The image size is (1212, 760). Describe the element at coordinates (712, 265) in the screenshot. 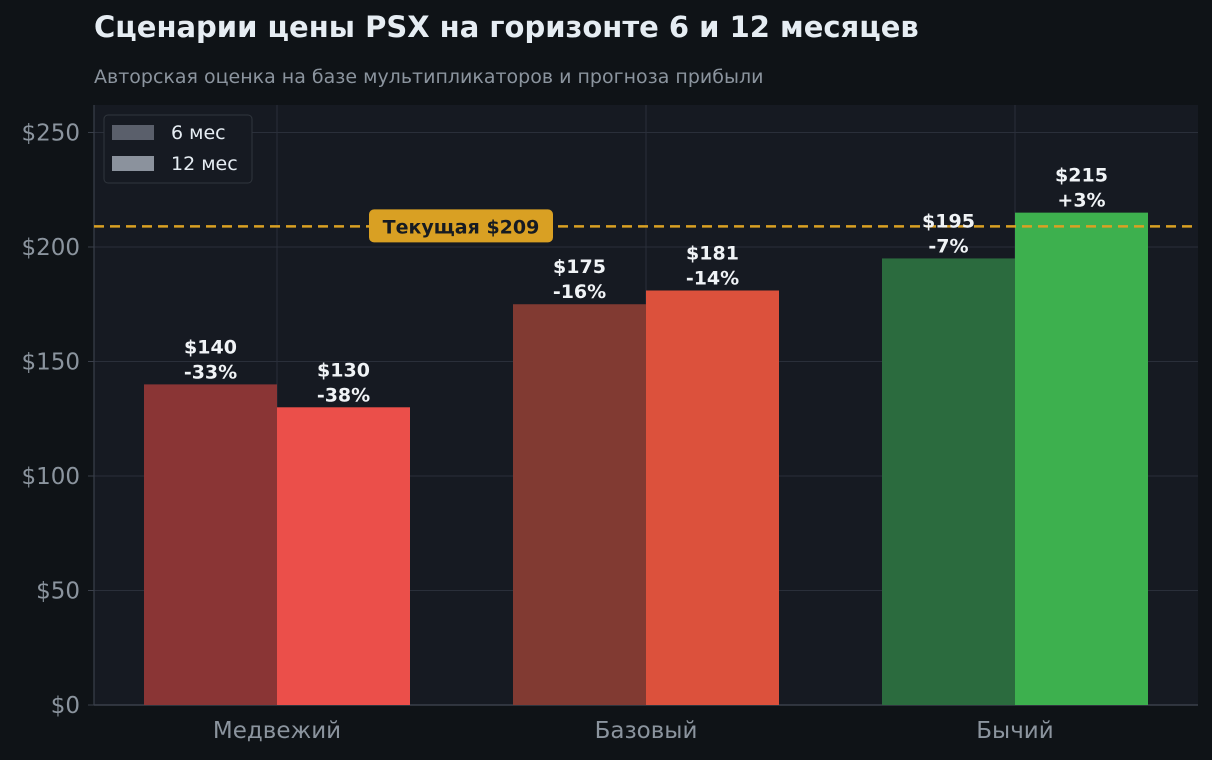

I see `bar-value-label: $181 -14%` at that location.